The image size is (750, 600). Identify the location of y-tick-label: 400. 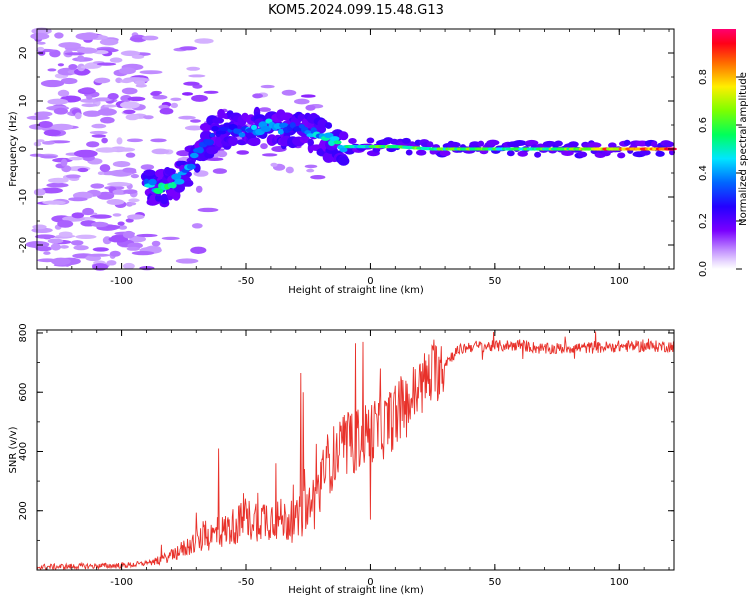
(23, 451).